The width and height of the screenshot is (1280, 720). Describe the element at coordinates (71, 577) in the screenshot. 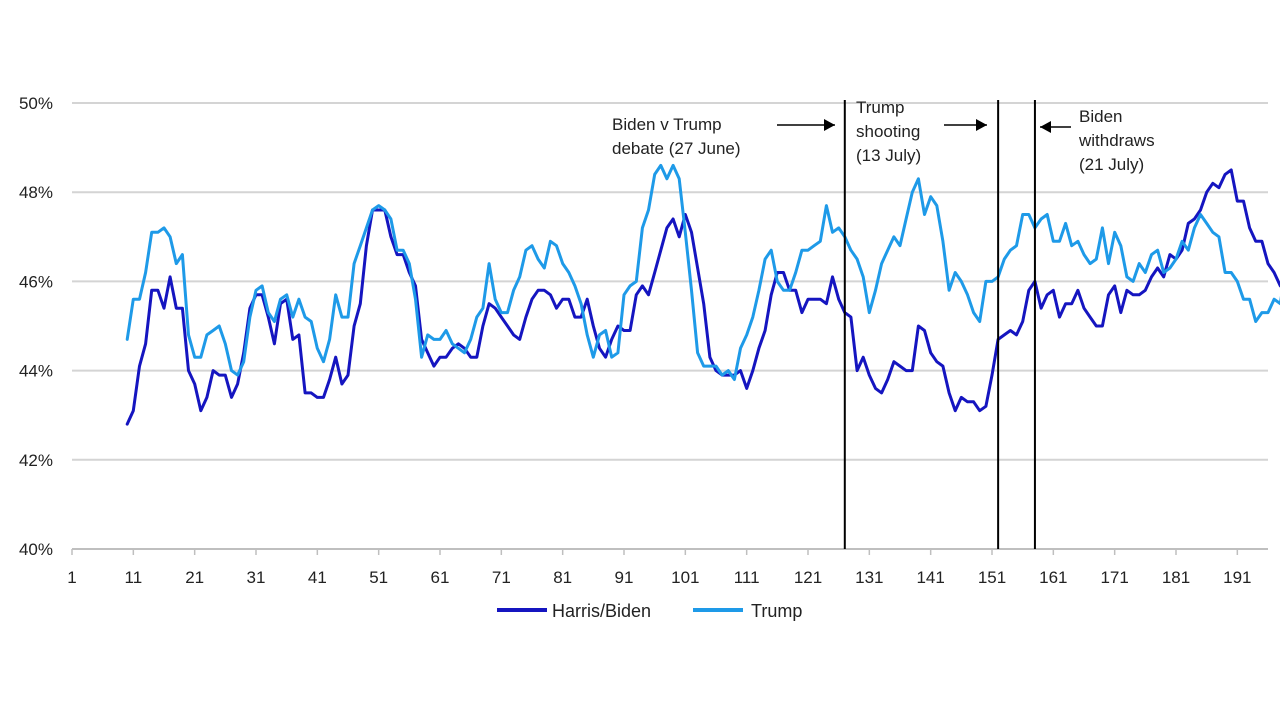

I see `x-tick-label: 1` at that location.